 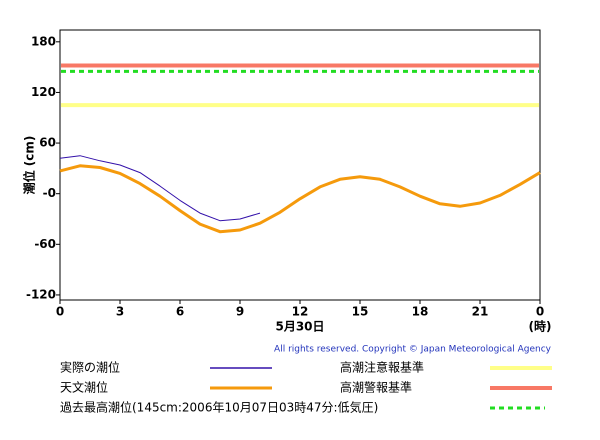 What do you see at coordinates (180, 312) in the screenshot?
I see `x-tick-label: 6` at bounding box center [180, 312].